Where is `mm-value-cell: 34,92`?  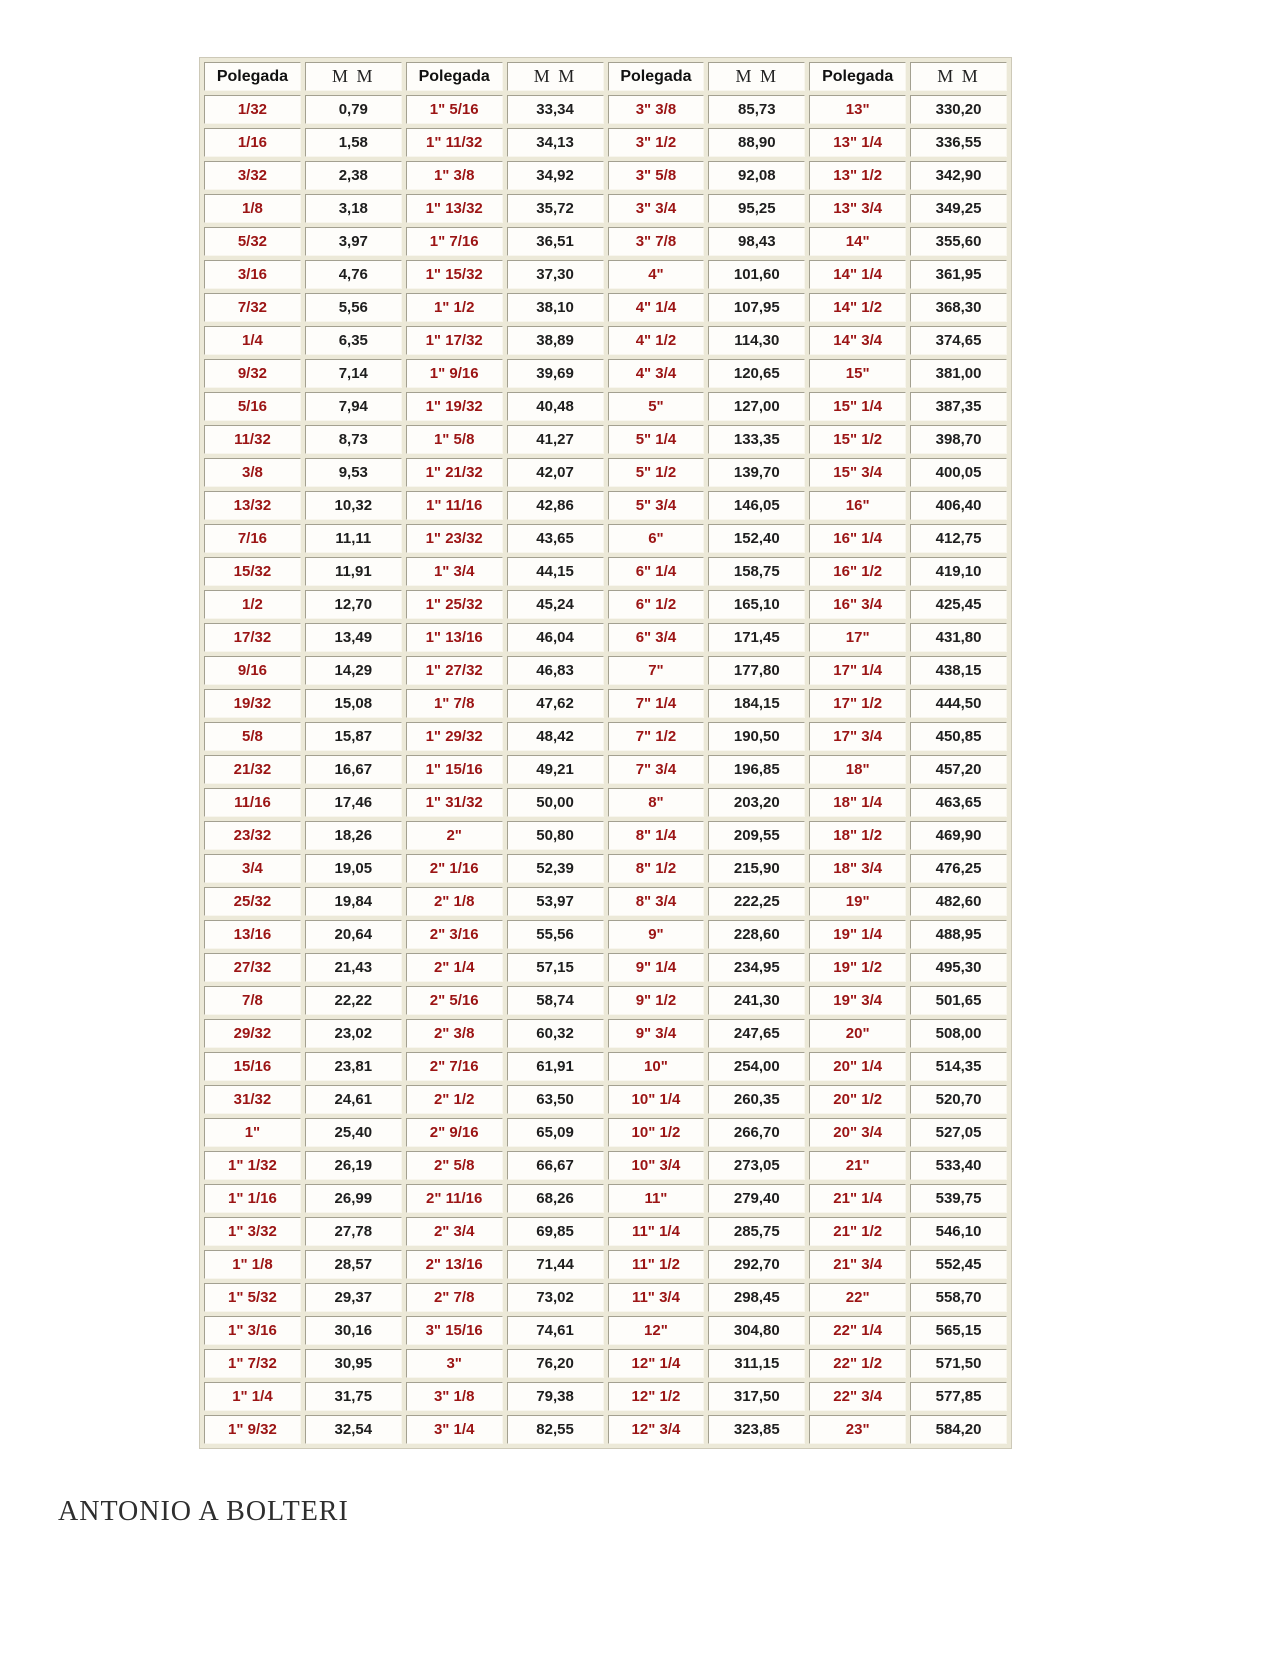 mm-value-cell: 34,92 is located at coordinates (555, 175).